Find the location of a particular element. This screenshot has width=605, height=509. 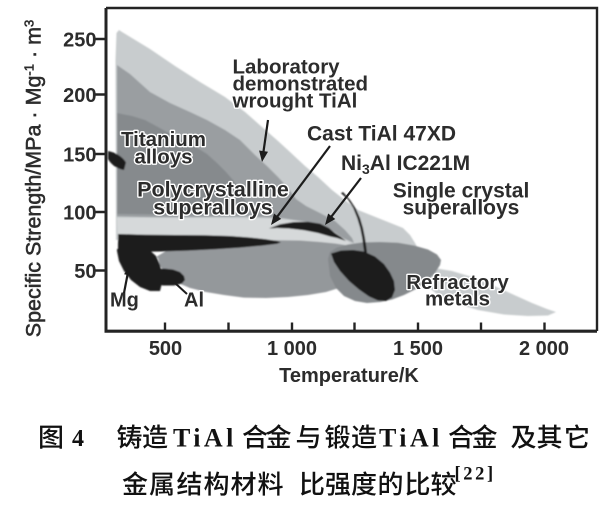

svg-text: 1 500 is located at coordinates (418, 349).